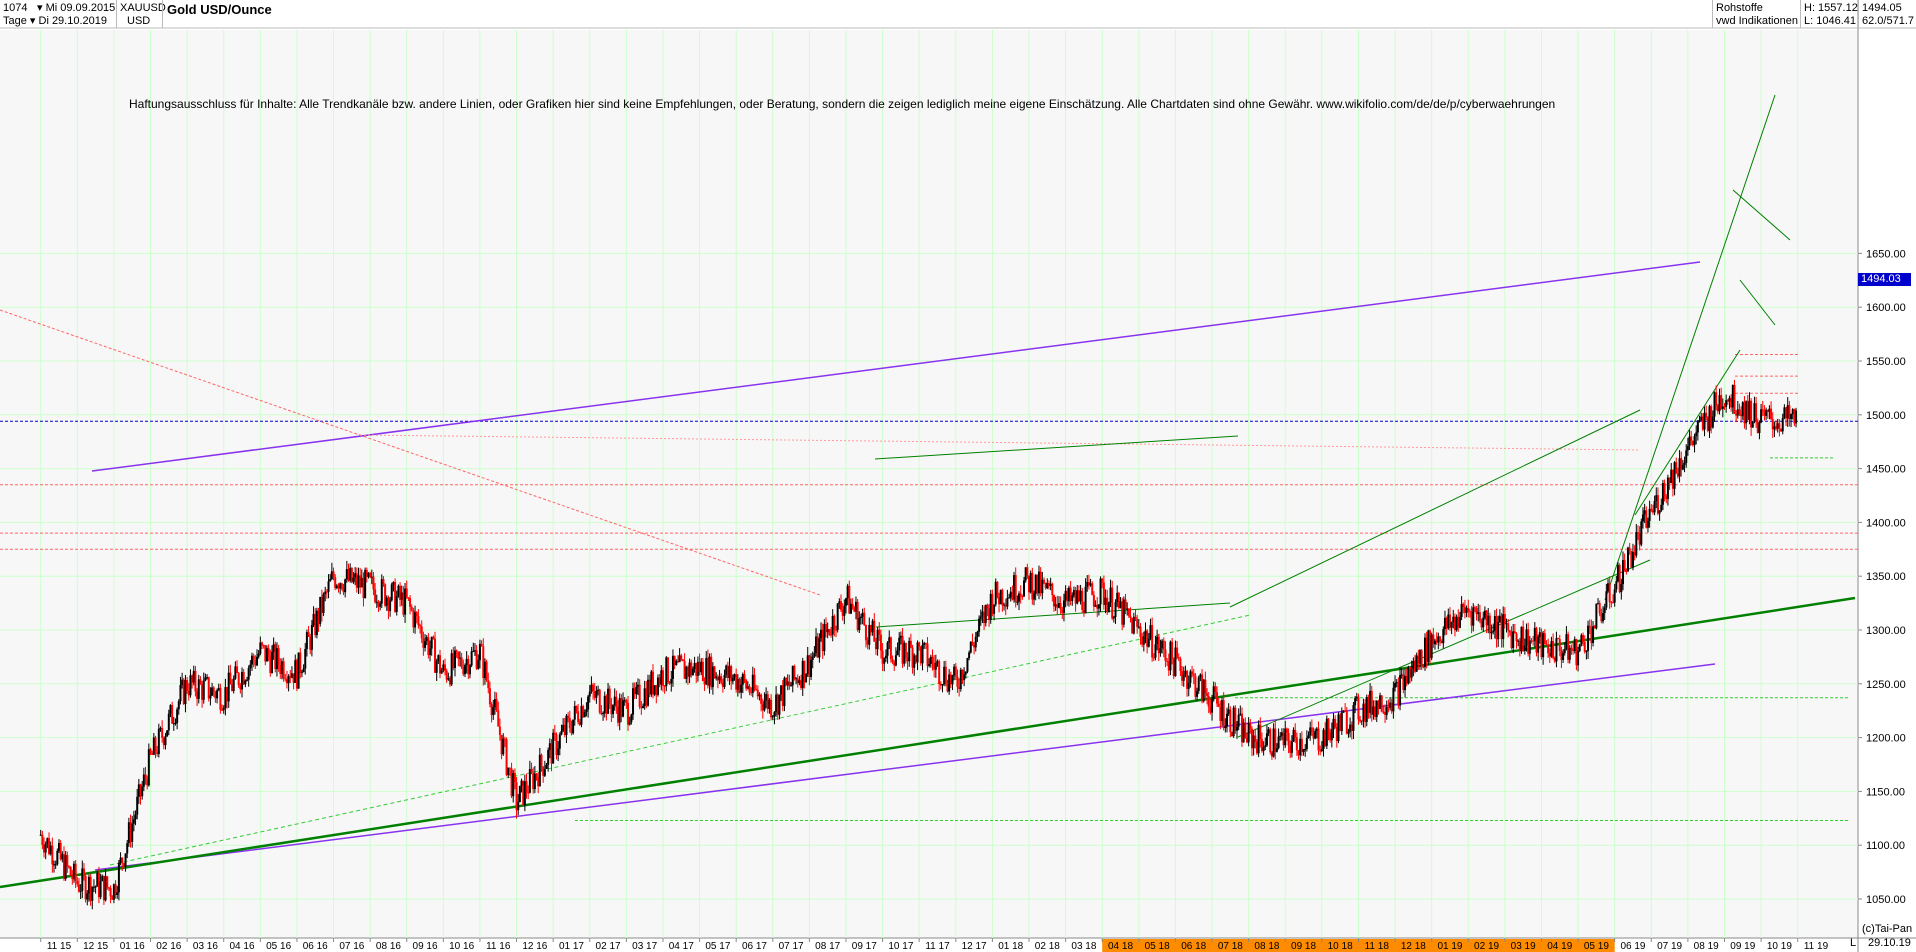 The height and width of the screenshot is (952, 1916). Describe the element at coordinates (1886, 685) in the screenshot. I see `y-tick-label: 1250.00` at that location.